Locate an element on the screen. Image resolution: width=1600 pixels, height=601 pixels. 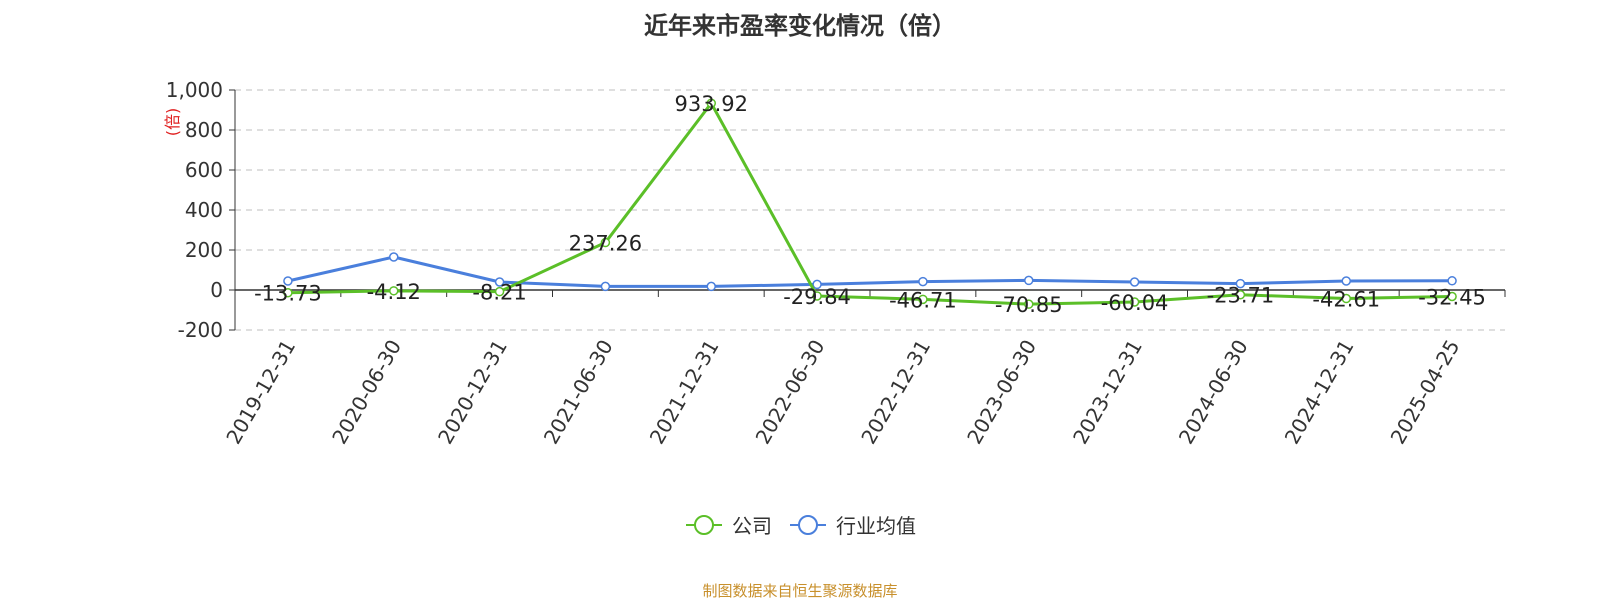
legend-label-industry: 行业均值 is located at coordinates (876, 526).